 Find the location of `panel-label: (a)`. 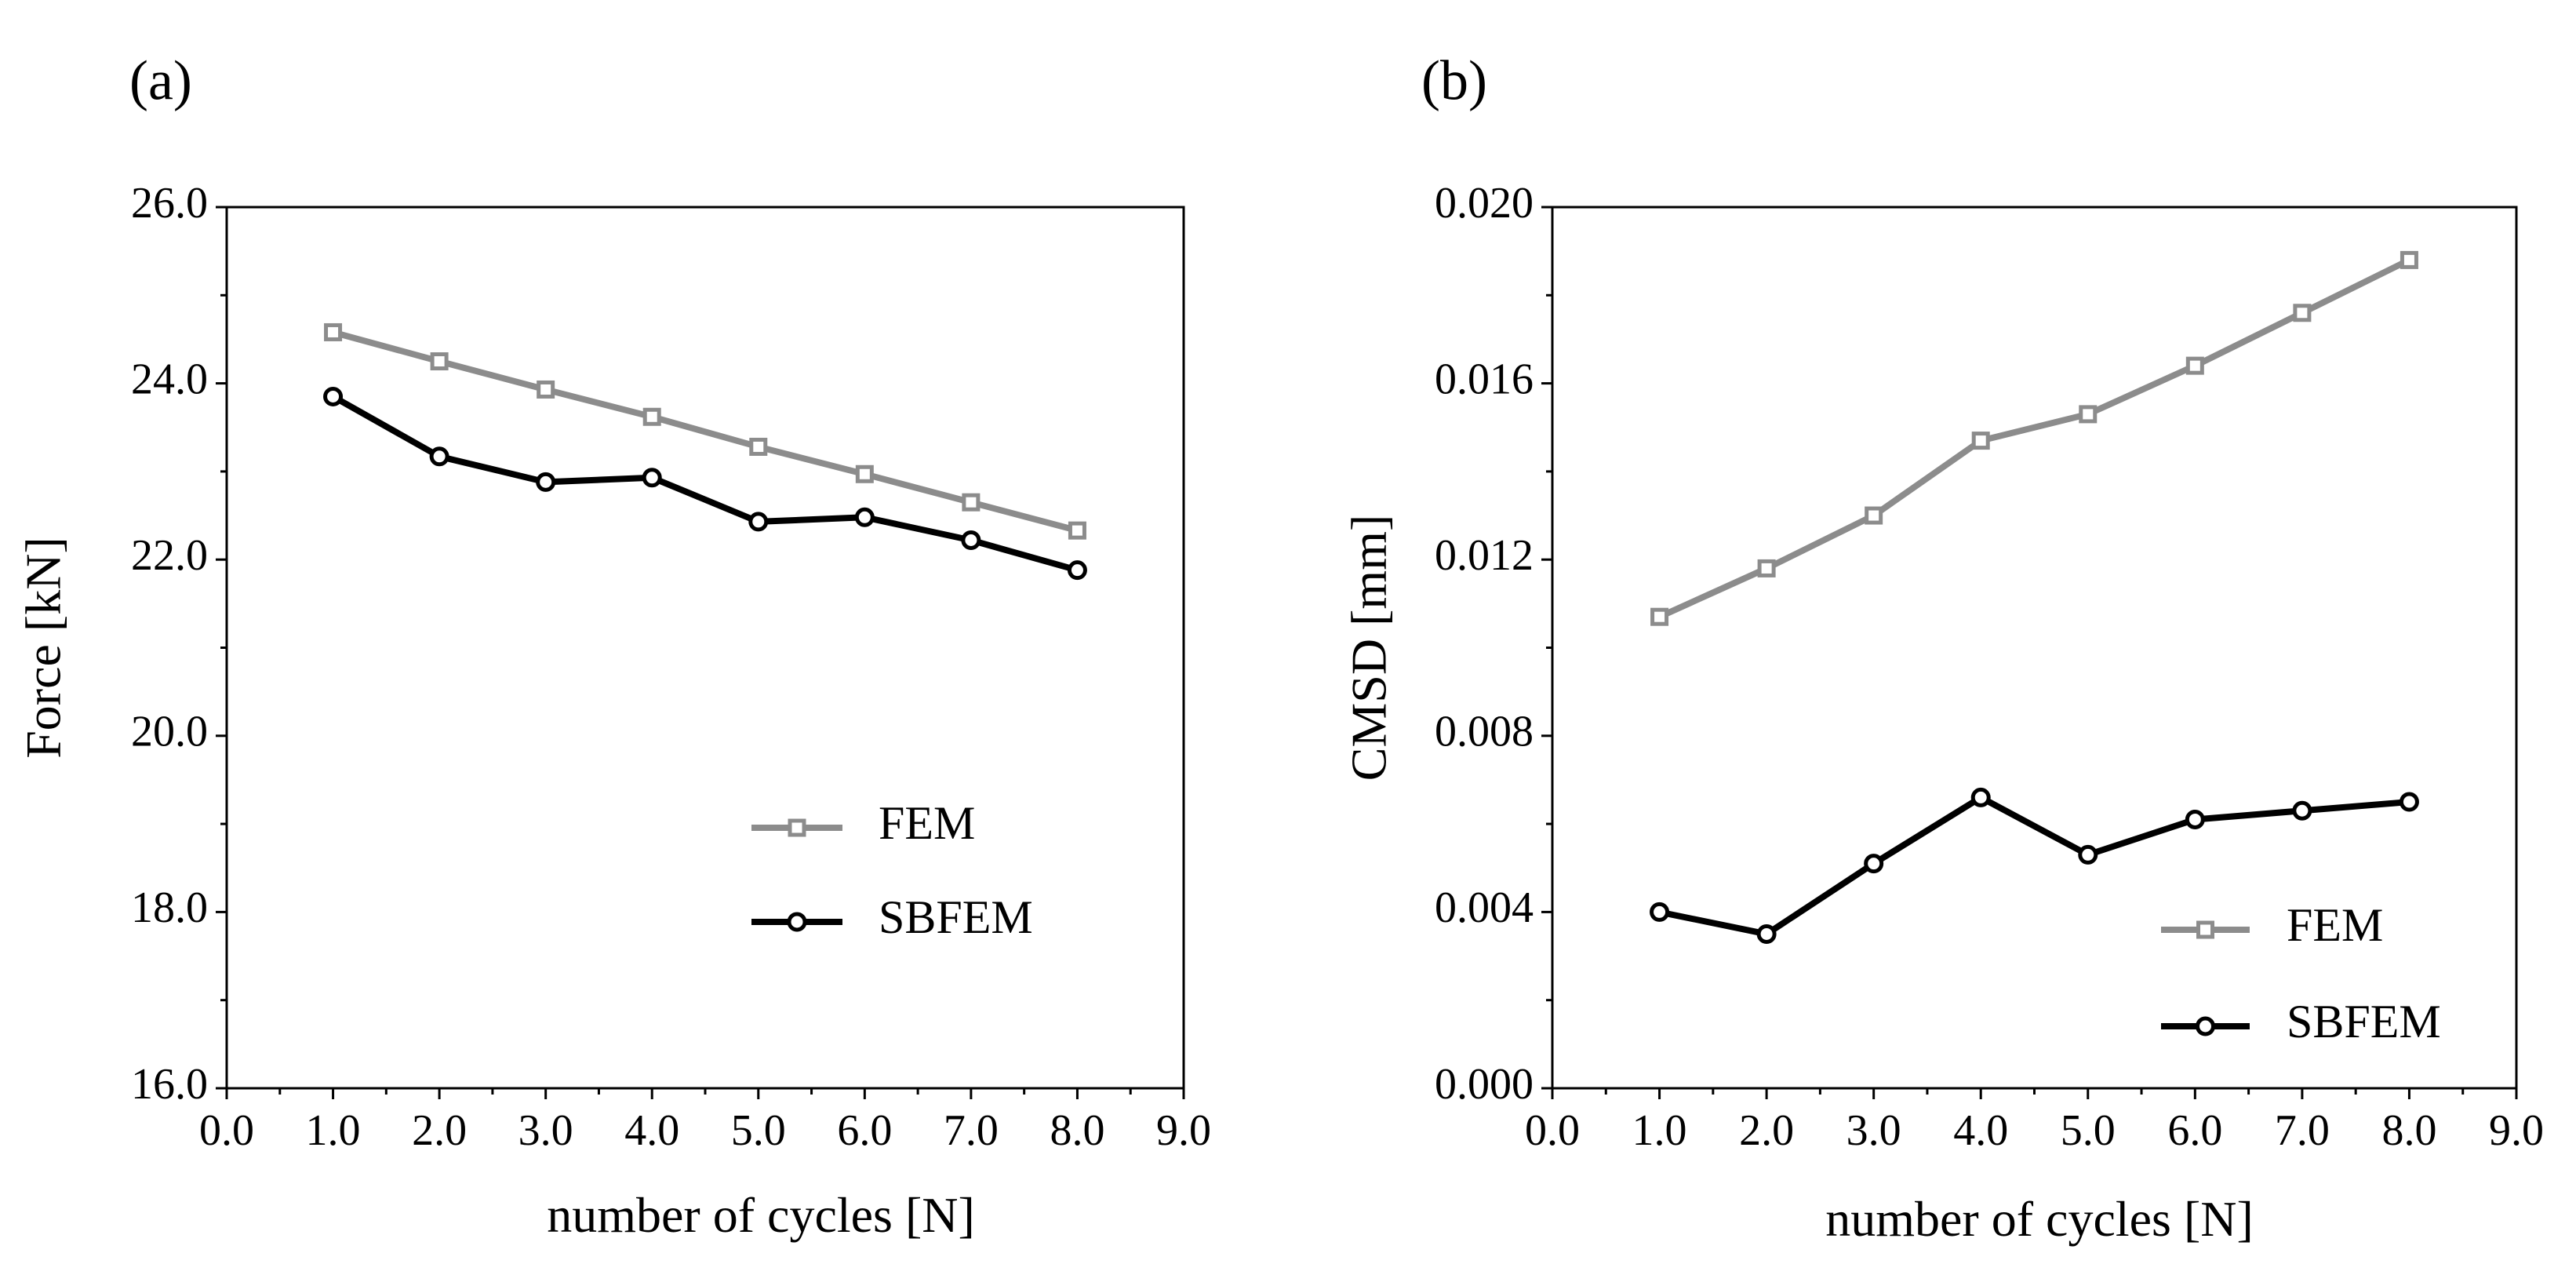

panel-label: (a) is located at coordinates (160, 80).